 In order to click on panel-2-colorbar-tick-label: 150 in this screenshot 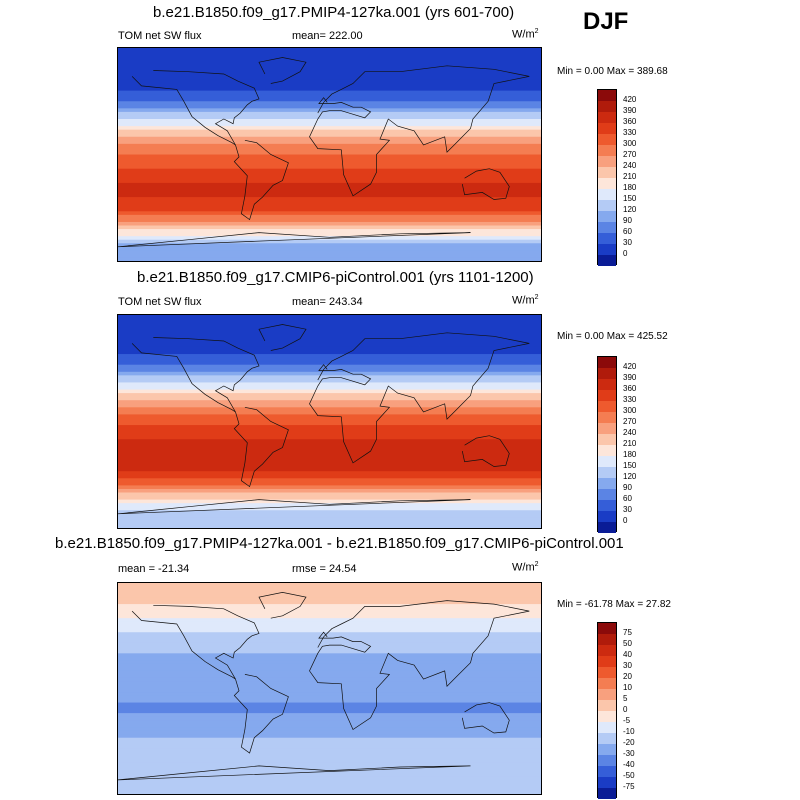, I will do `click(630, 465)`.